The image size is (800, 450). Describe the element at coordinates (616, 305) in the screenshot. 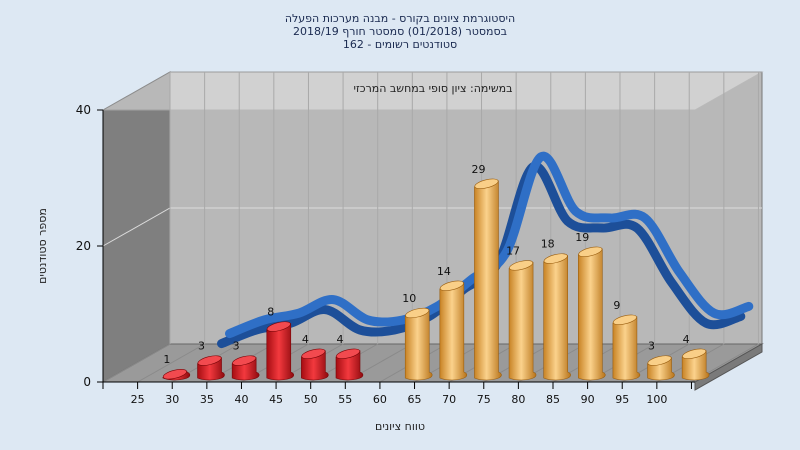

I see `bar-value-label: 9` at that location.